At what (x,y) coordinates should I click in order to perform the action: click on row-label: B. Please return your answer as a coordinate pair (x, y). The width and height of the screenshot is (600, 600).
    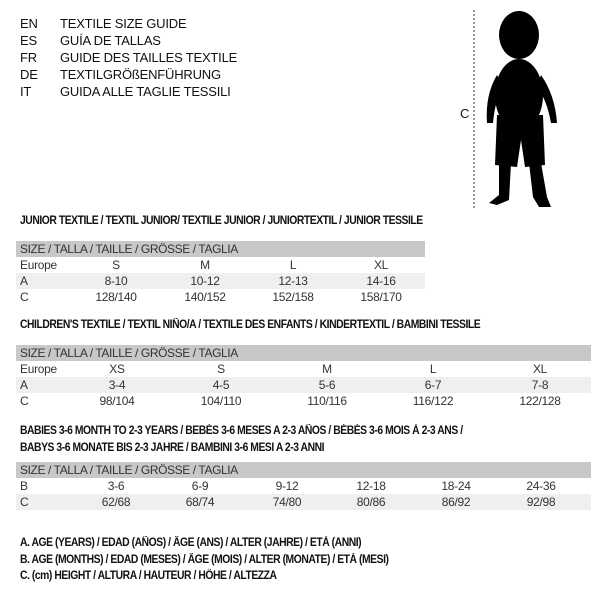
    Looking at the image, I should click on (24, 486).